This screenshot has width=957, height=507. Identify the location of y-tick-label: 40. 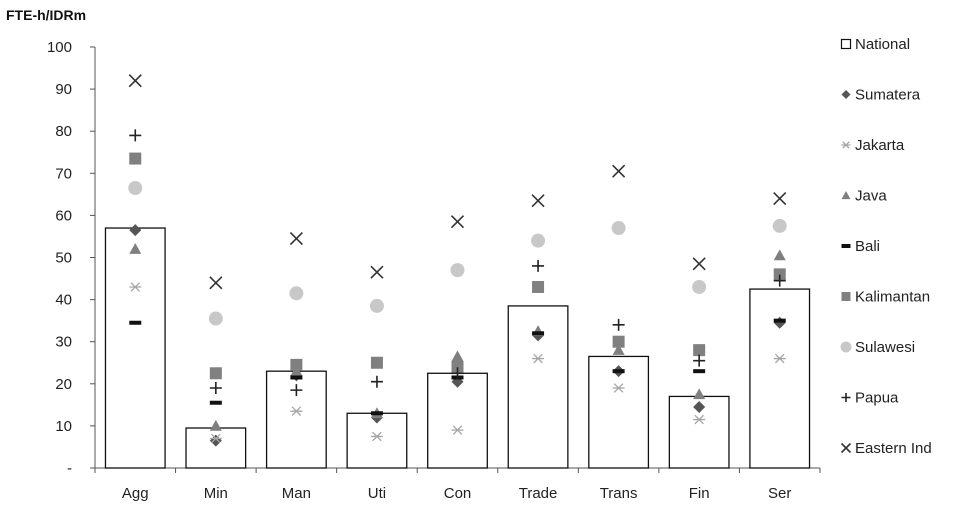
(63, 300).